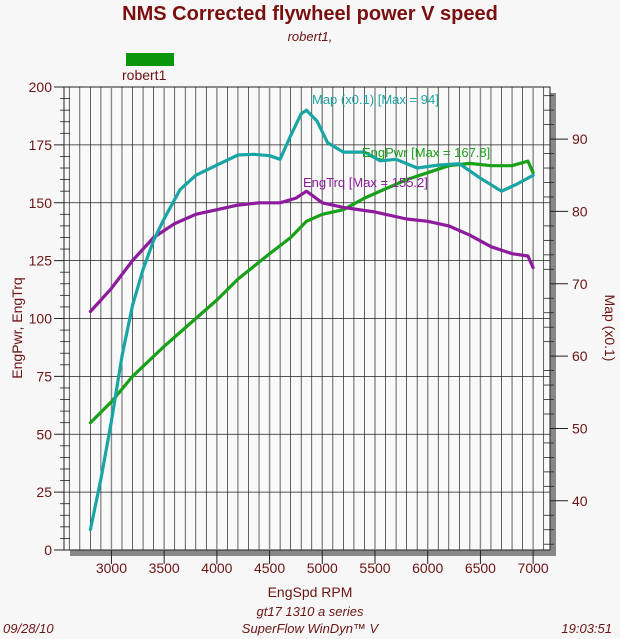 Image resolution: width=620 pixels, height=639 pixels. I want to click on legend-swatch, so click(150, 59).